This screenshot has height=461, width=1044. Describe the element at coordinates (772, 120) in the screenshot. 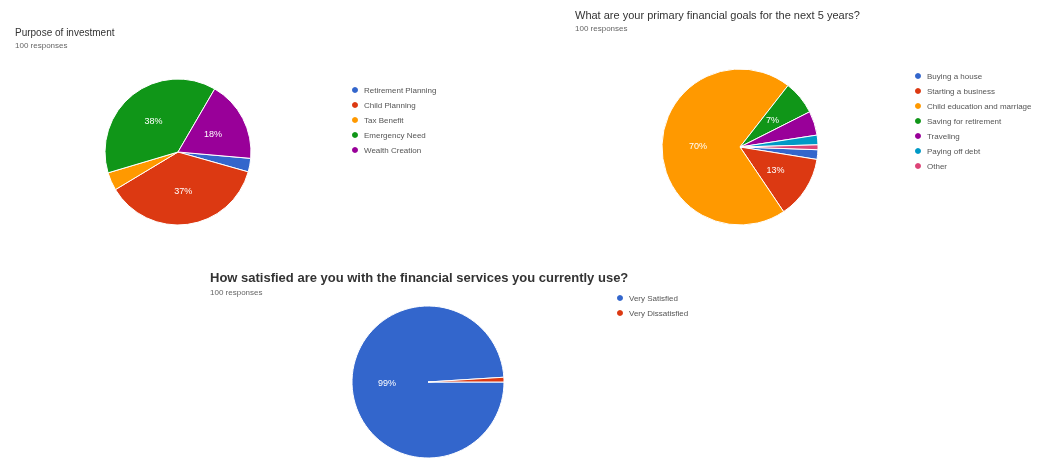

I see `data-label: 7%` at that location.